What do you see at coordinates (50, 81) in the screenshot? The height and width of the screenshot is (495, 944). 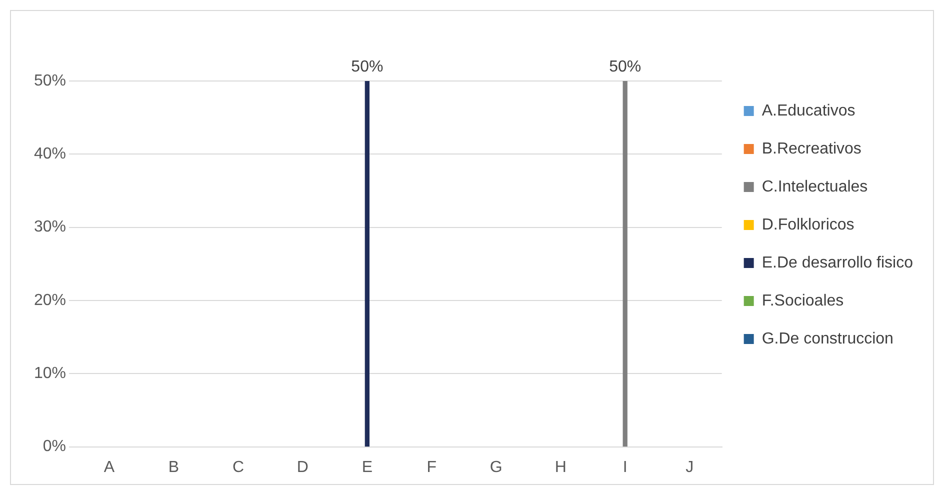 I see `y-tick-label: 50%` at bounding box center [50, 81].